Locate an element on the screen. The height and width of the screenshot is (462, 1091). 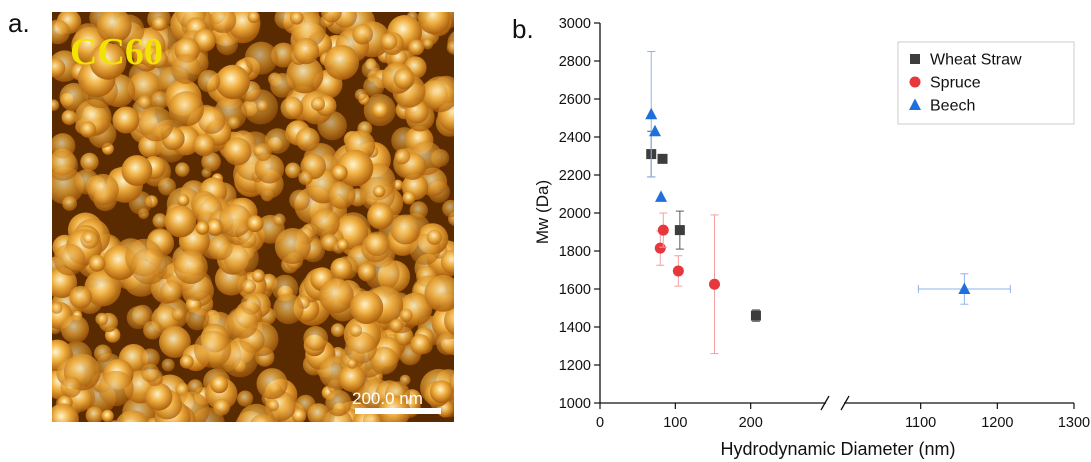
legend-label: Wheat Straw is located at coordinates (976, 60).